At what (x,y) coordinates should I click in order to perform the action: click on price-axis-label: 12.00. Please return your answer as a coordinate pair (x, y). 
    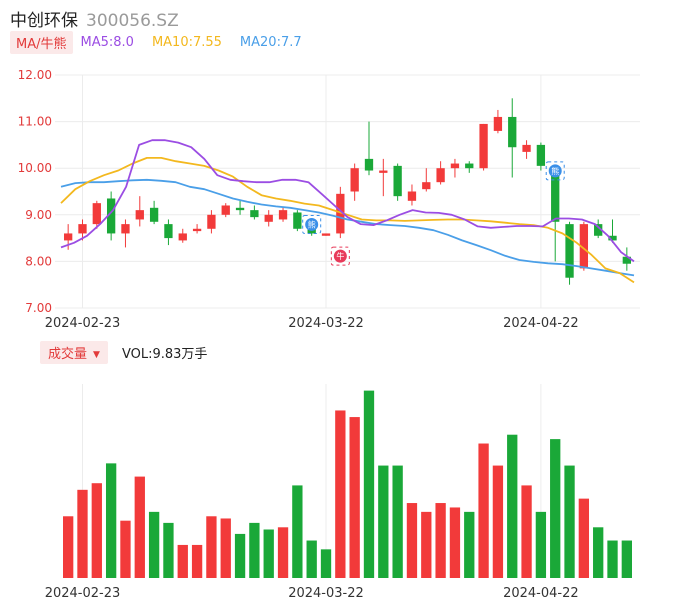
    Looking at the image, I should click on (35, 75).